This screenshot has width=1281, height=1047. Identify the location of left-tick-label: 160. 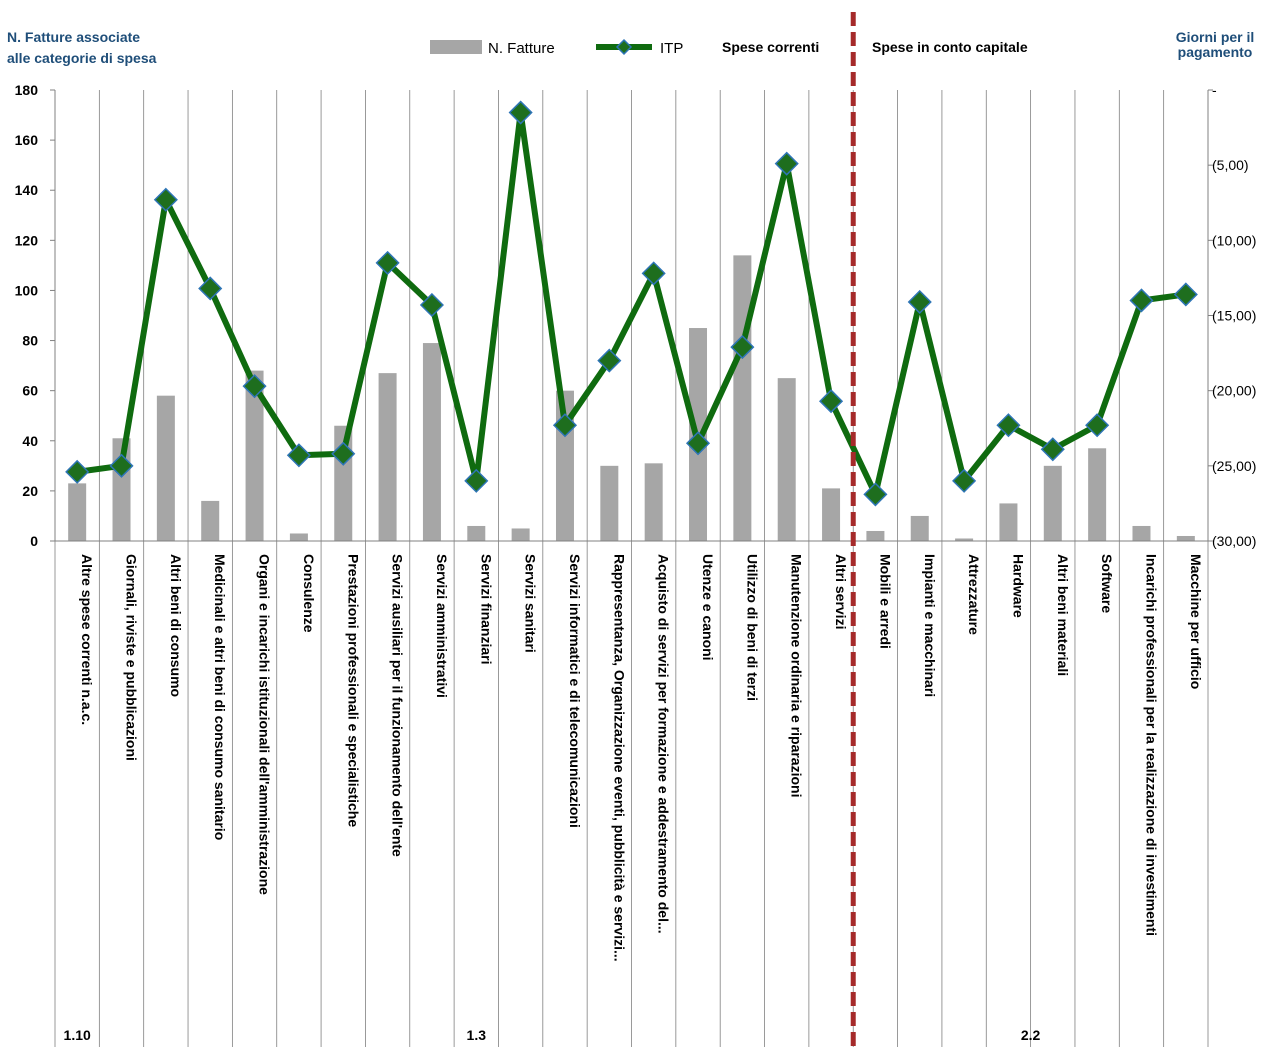
(27, 140).